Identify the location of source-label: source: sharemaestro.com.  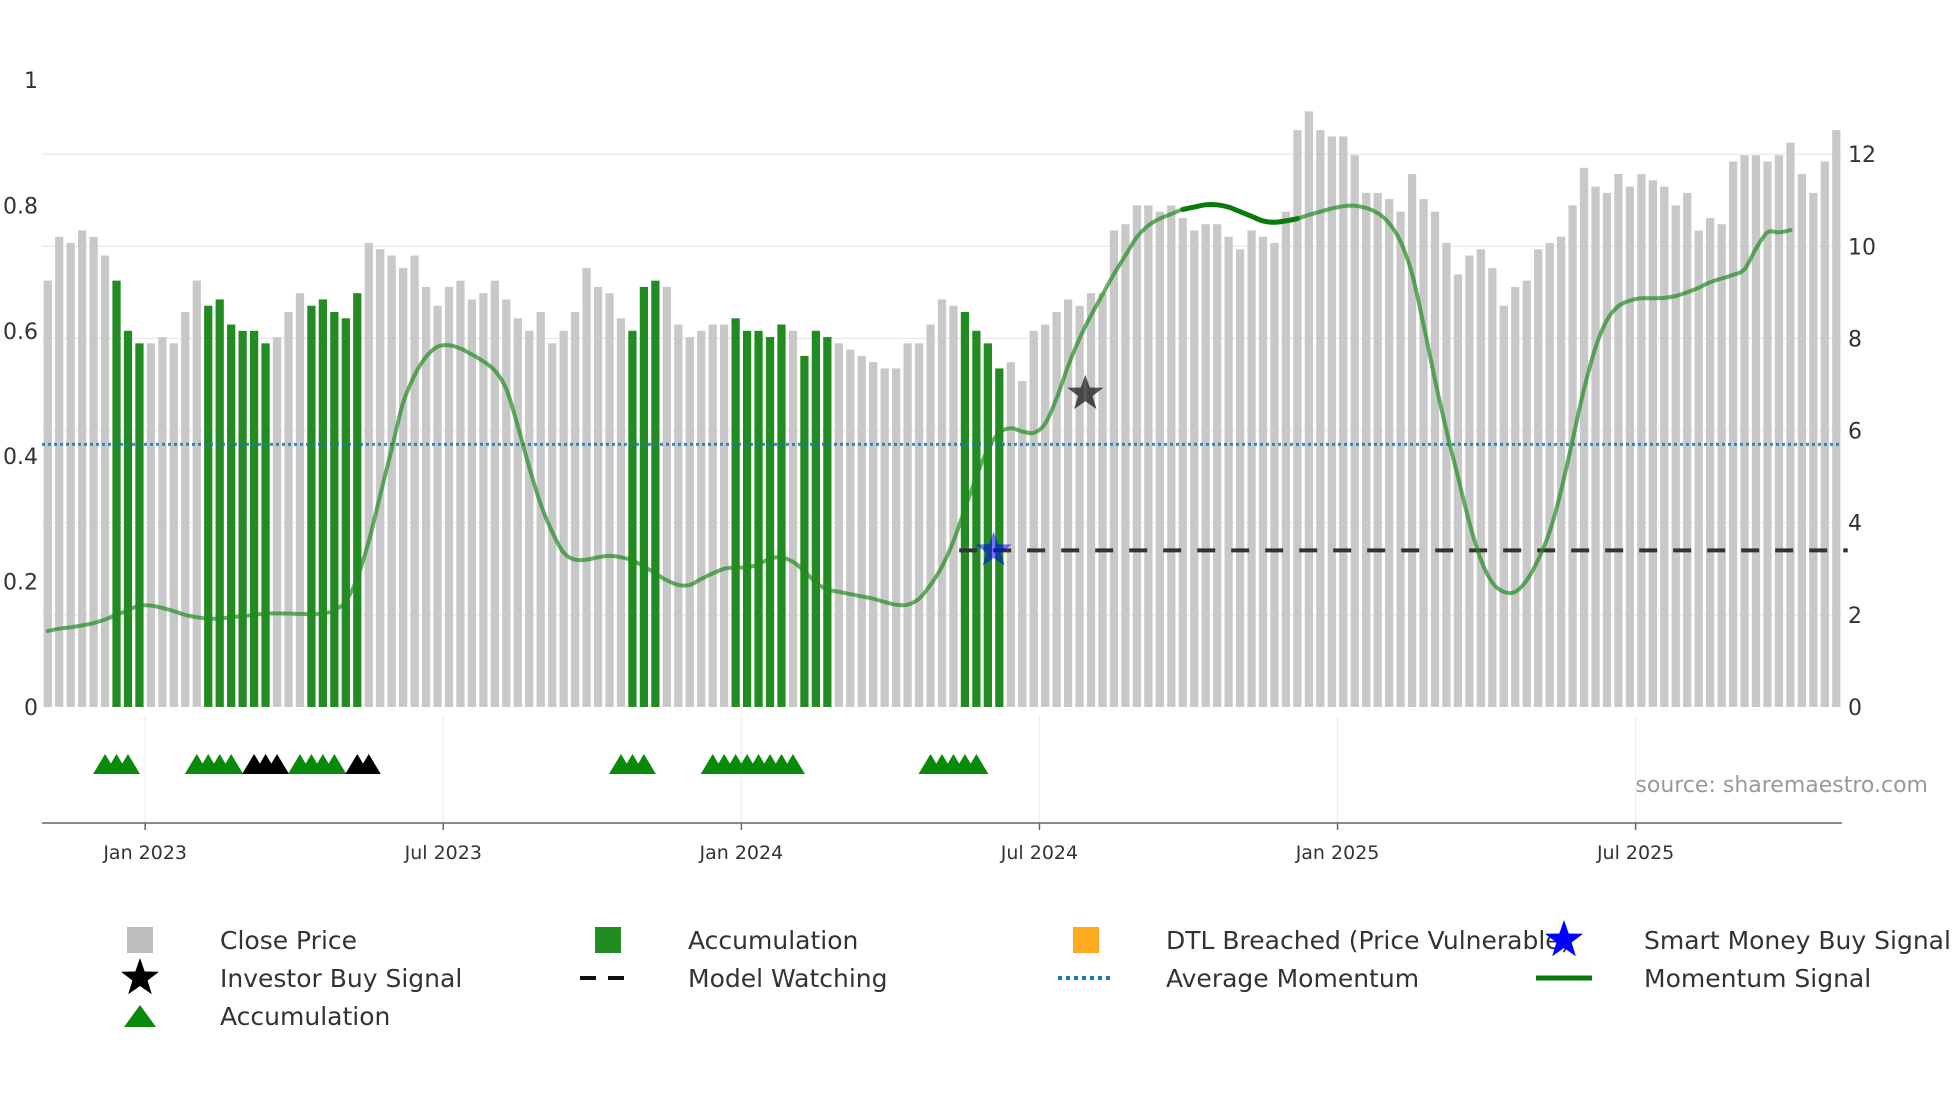
(1781, 785).